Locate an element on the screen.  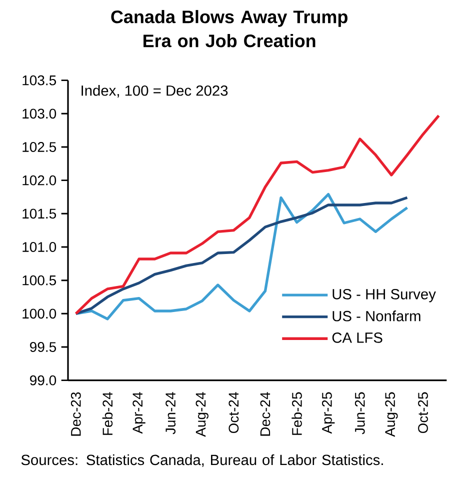
y-tick-label: 101.5 is located at coordinates (39, 213).